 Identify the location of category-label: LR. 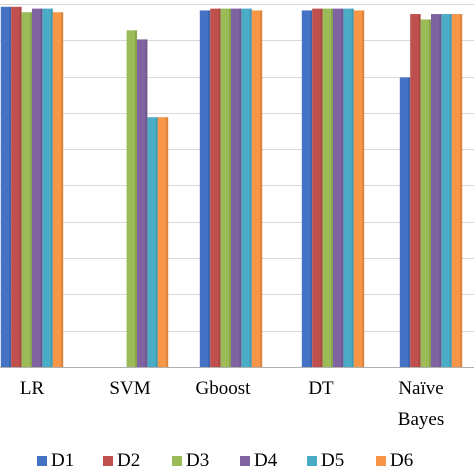
(41, 388).